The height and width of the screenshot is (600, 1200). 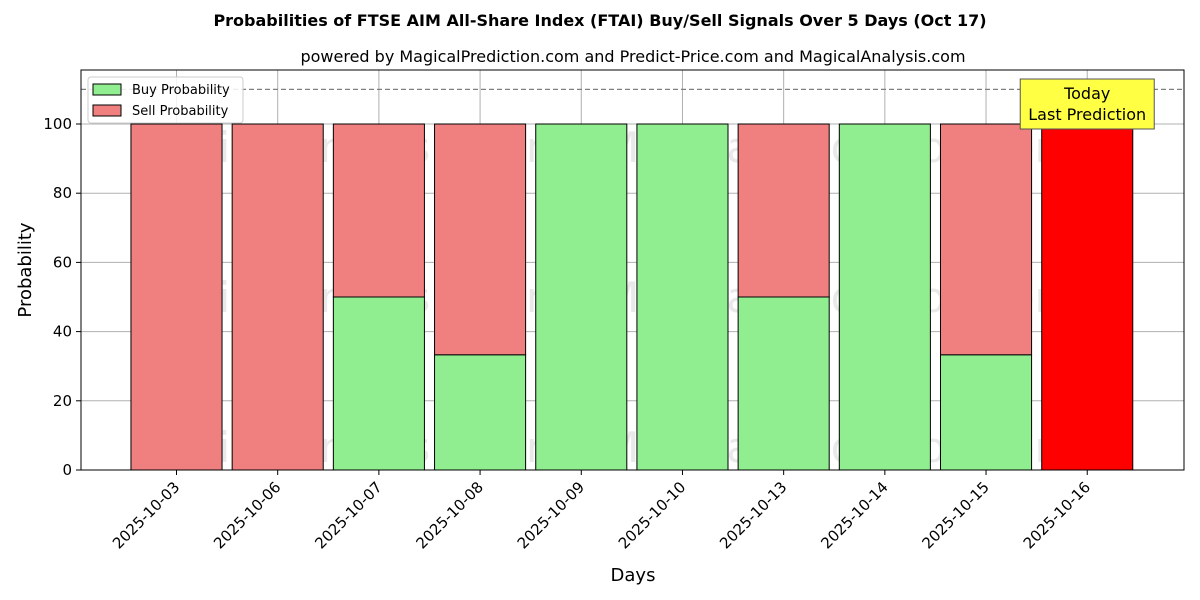 What do you see at coordinates (753, 515) in the screenshot?
I see `x-tick-label: 2025-10-13` at bounding box center [753, 515].